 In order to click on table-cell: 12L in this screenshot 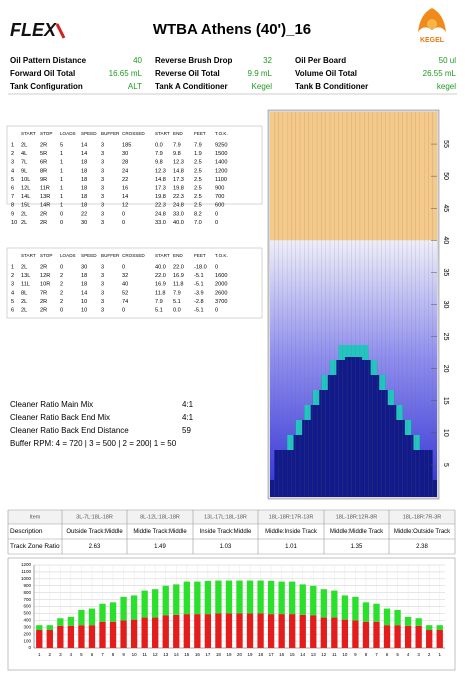, I will do `click(25, 188)`.